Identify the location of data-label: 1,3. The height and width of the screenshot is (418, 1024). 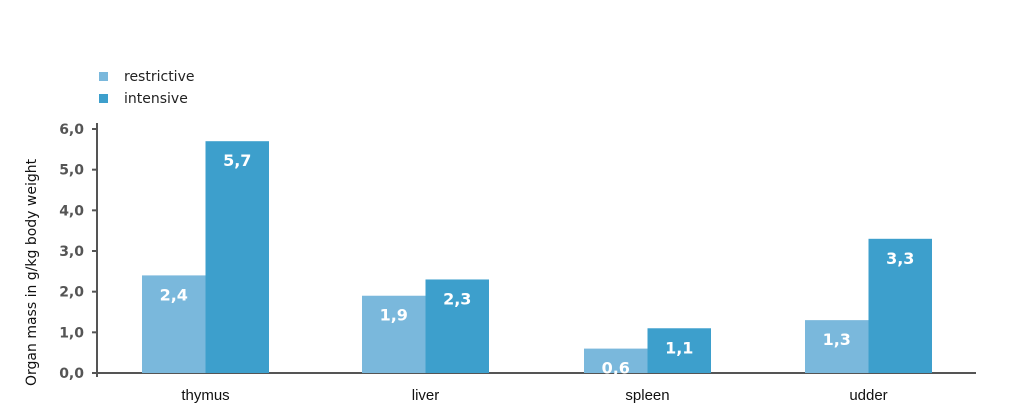
(837, 339).